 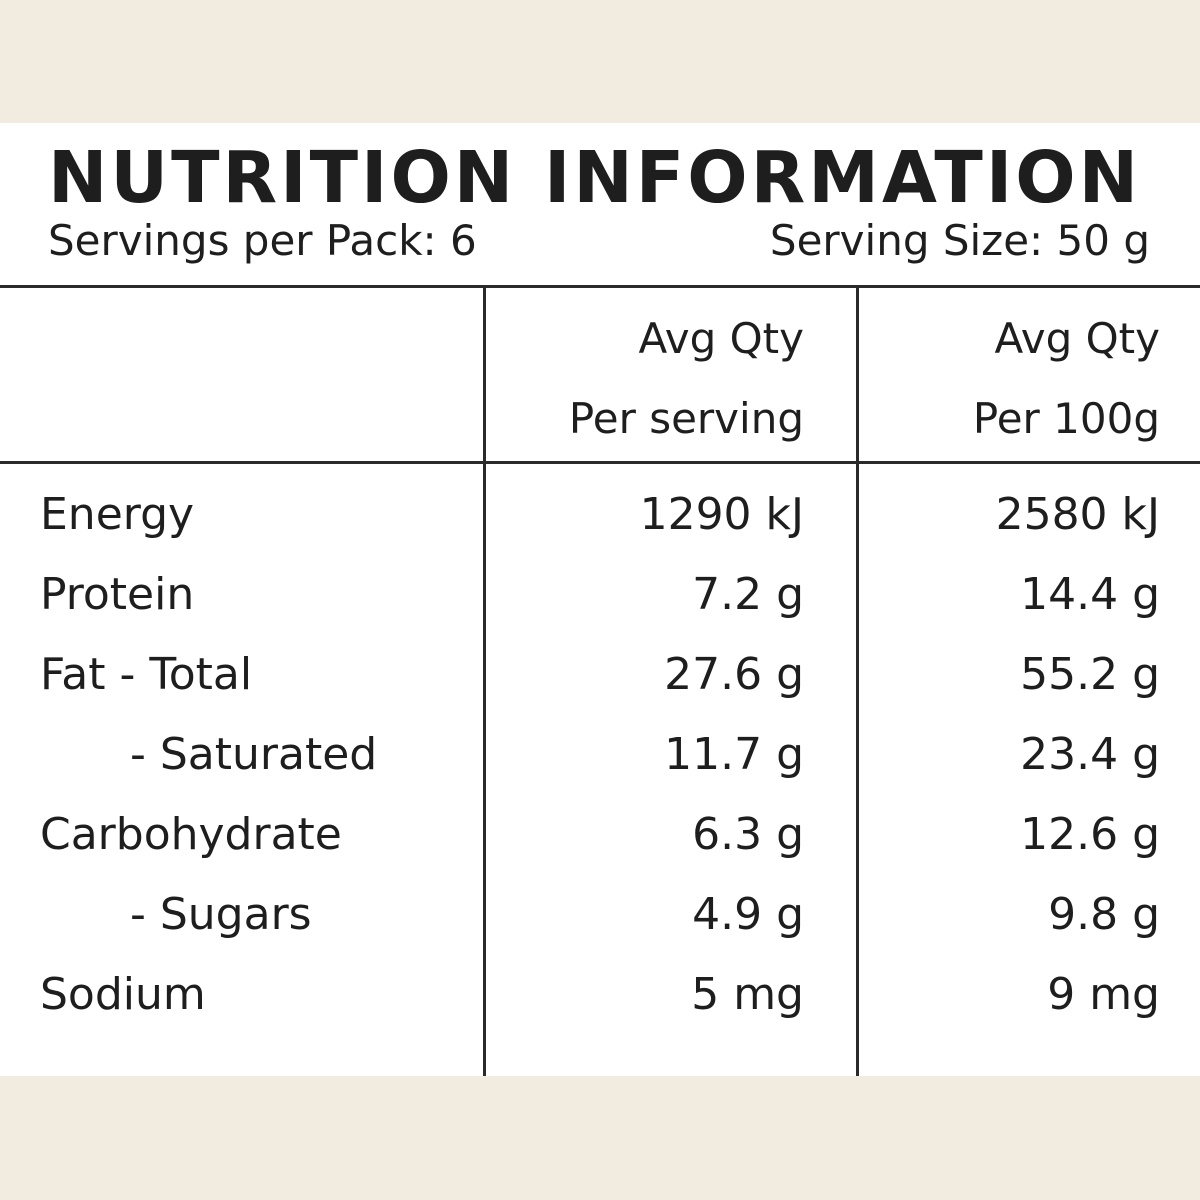 I want to click on nutrient-label: Energy, so click(x=117, y=514).